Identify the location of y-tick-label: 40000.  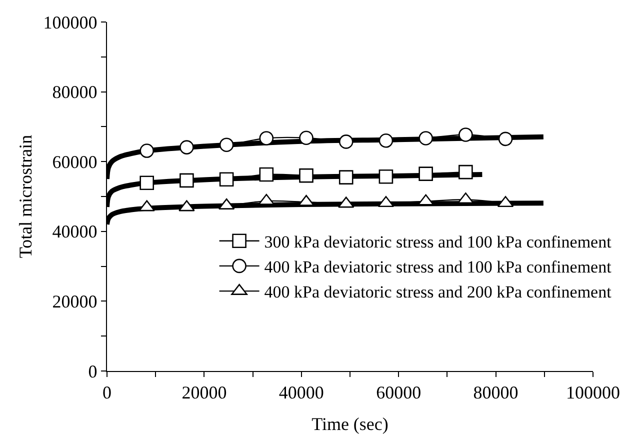
(75, 232).